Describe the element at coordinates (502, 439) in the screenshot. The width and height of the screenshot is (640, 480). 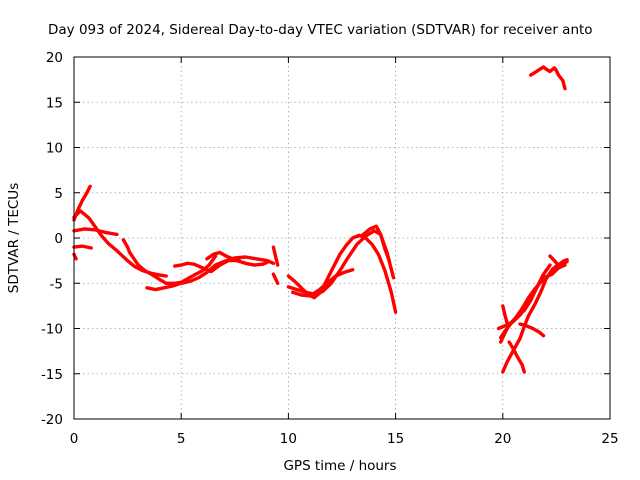
I see `x-tick-label: 20` at that location.